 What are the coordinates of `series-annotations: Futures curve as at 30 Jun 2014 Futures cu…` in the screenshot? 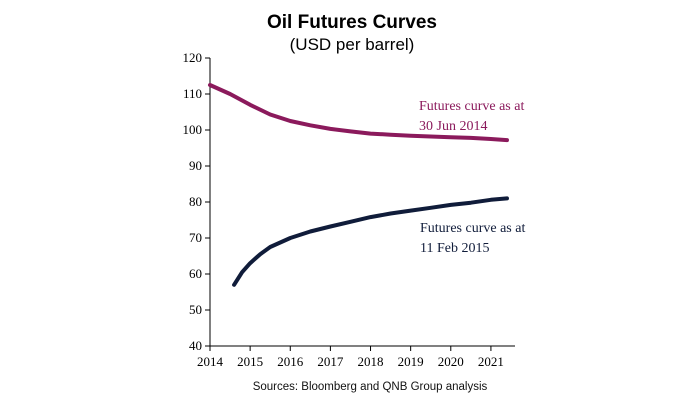 It's located at (472, 177).